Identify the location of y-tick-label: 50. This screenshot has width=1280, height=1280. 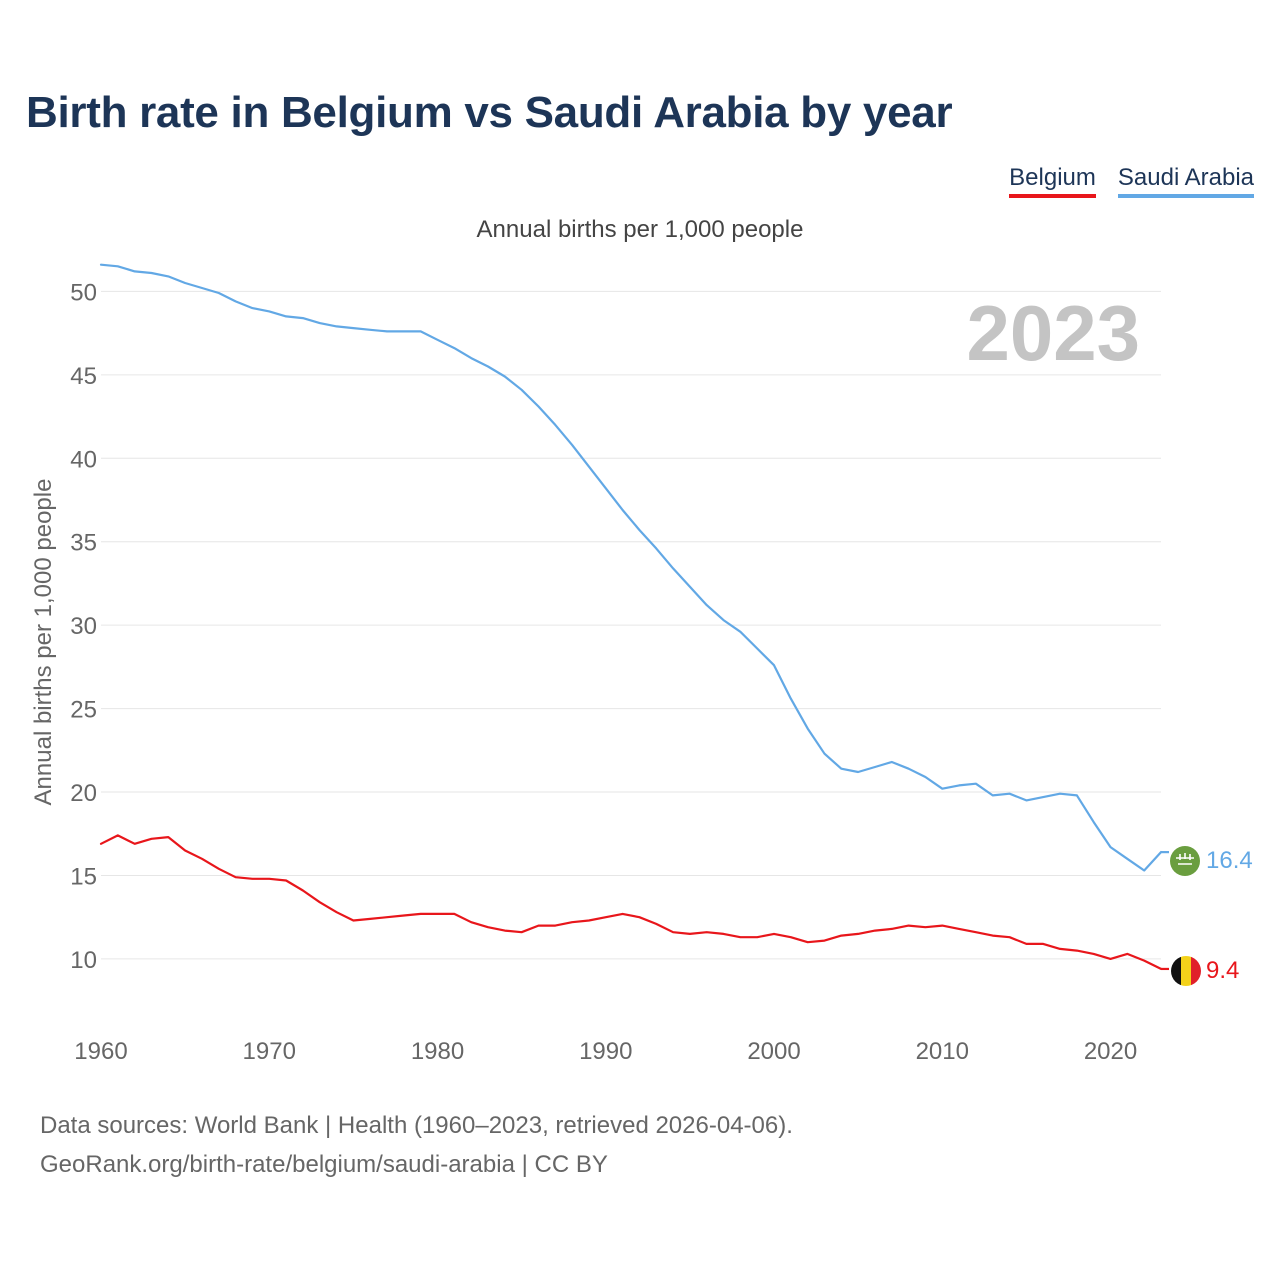
(83, 292).